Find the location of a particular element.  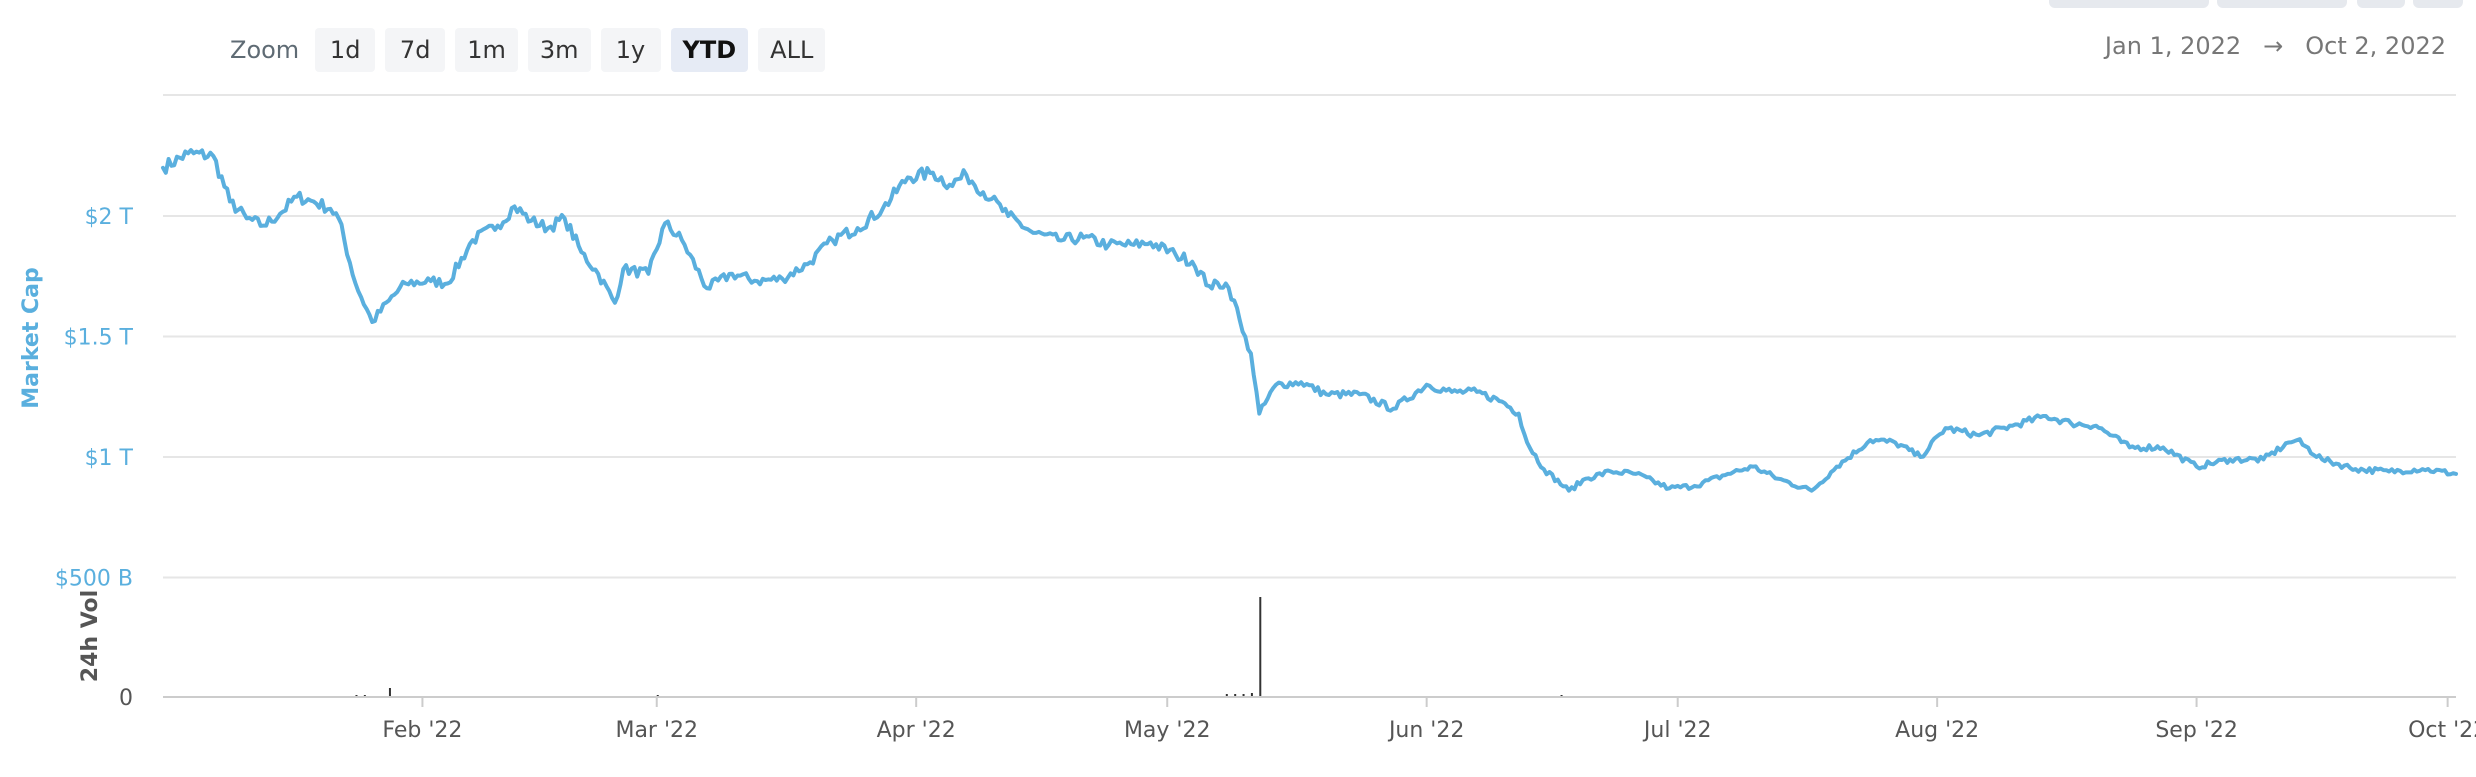

y-tick-label: $2 T is located at coordinates (109, 217).